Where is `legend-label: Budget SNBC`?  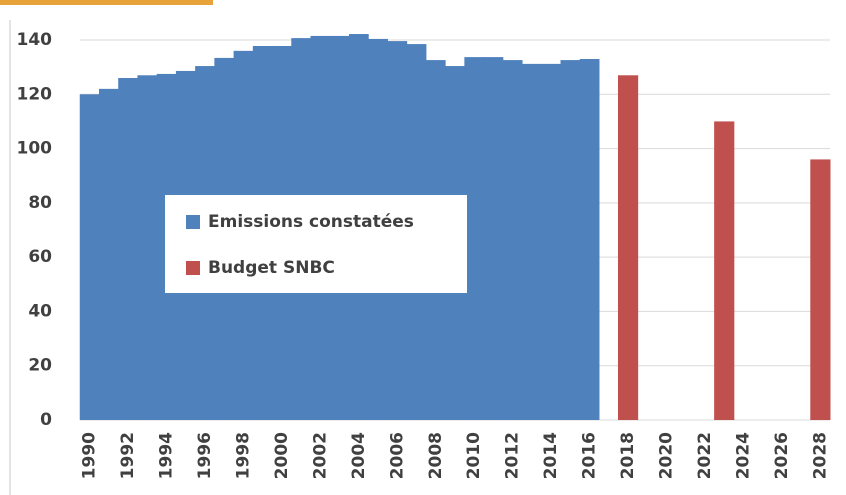
legend-label: Budget SNBC is located at coordinates (271, 268).